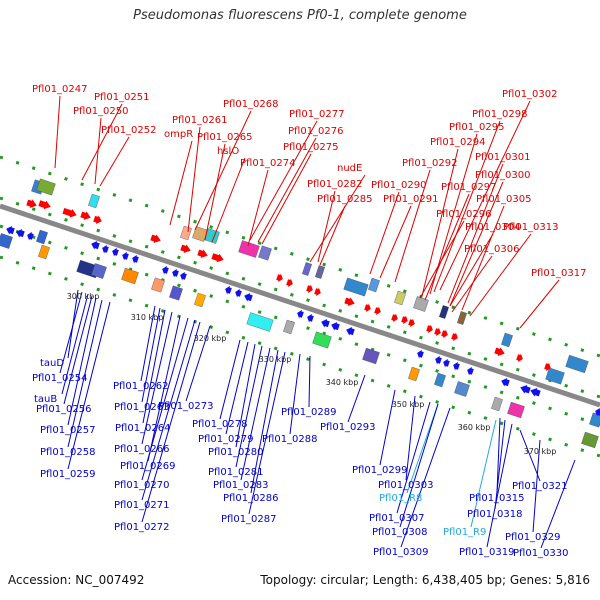  What do you see at coordinates (469, 187) in the screenshot?
I see `forward-gene-label: Pfl01_0297` at bounding box center [469, 187].